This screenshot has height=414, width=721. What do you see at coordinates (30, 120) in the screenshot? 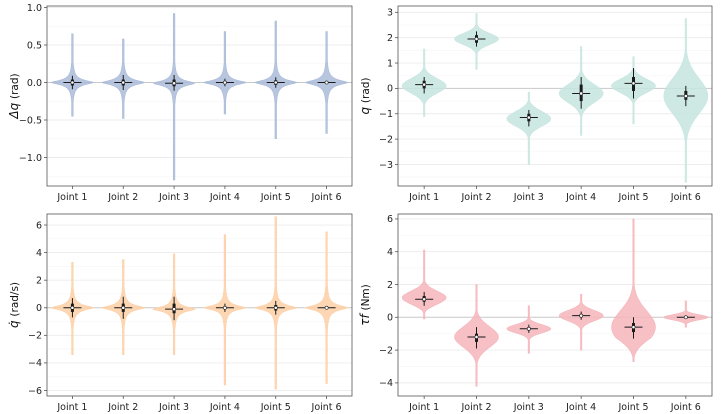
I see `y-tick-label: −0.5` at bounding box center [30, 120].